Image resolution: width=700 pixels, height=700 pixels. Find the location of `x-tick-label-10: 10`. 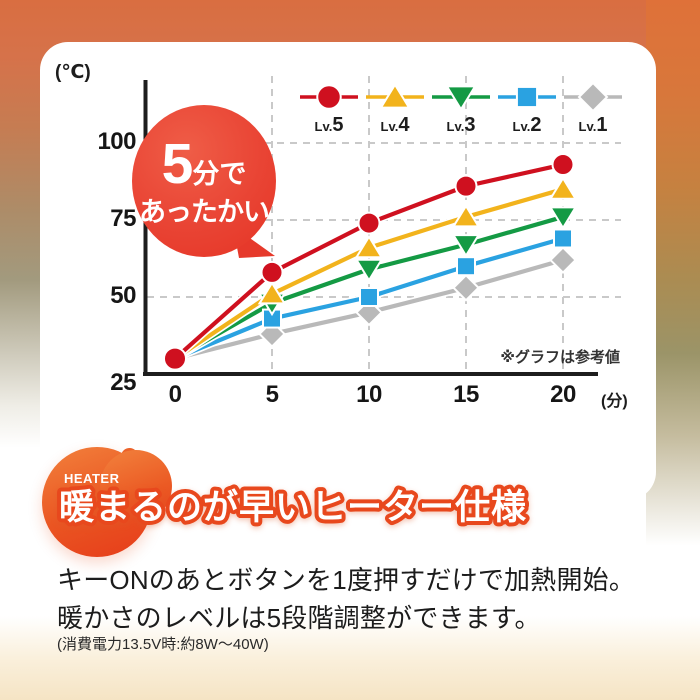

x-tick-label-10: 10 is located at coordinates (369, 394).